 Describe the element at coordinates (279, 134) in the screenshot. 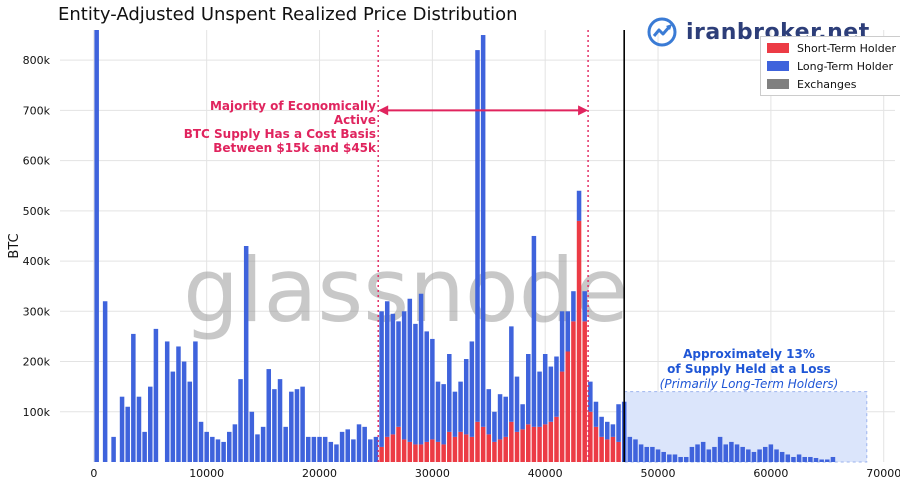

I see `cost-basis-line-2: BTC Supply Has a Cost Basis` at that location.